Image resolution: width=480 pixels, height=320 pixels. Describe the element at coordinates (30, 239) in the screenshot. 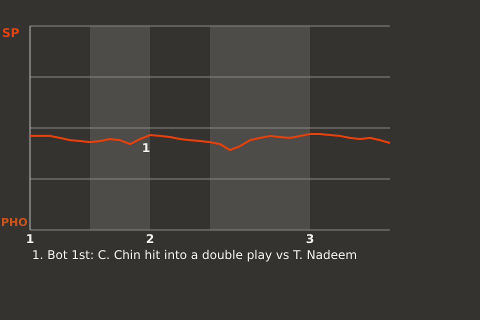

I see `x-tick-label: 1` at that location.